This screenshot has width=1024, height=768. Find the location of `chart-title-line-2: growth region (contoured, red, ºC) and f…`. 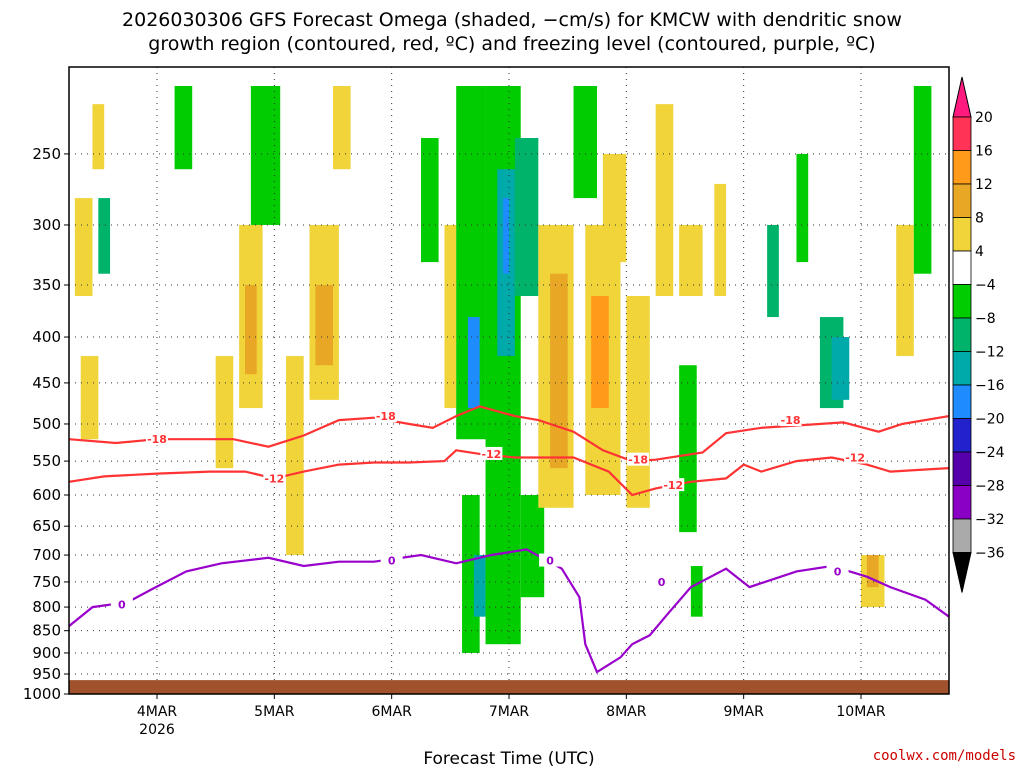

chart-title-line-2: growth region (contoured, red, ºC) and f… is located at coordinates (511, 44).